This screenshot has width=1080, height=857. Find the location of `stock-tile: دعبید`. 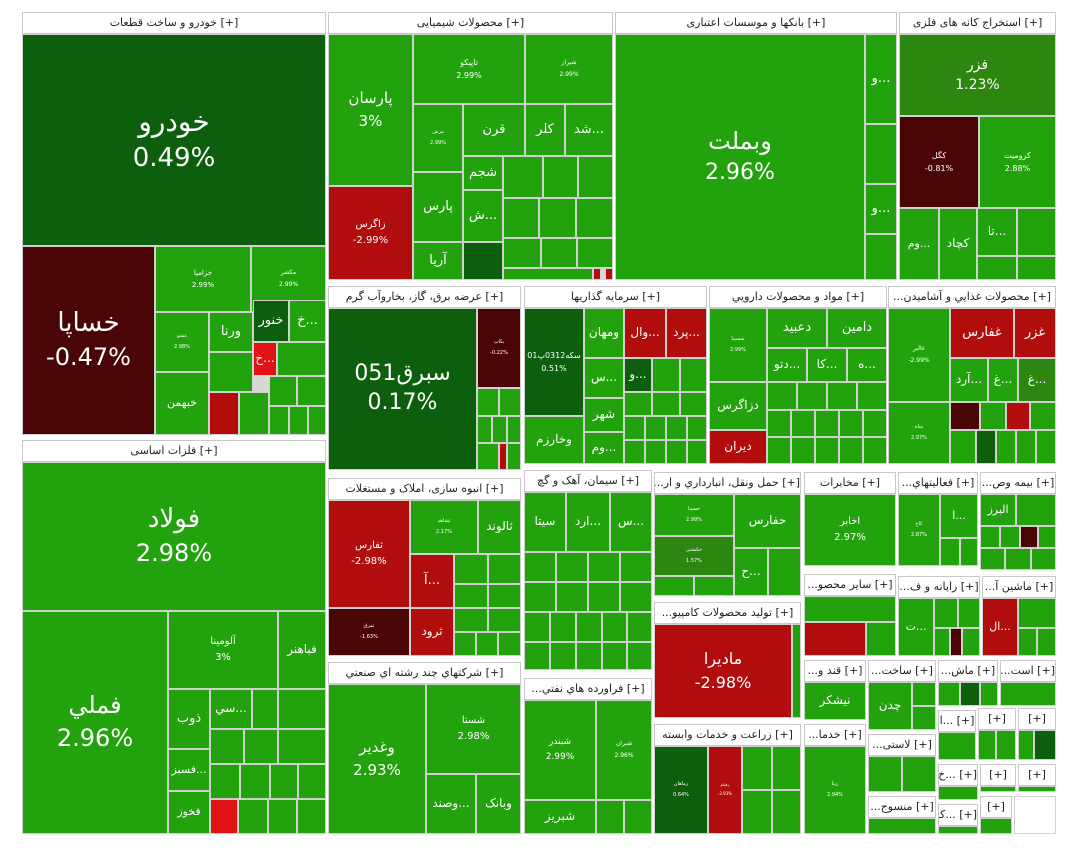

stock-tile: دعبید is located at coordinates (797, 328).